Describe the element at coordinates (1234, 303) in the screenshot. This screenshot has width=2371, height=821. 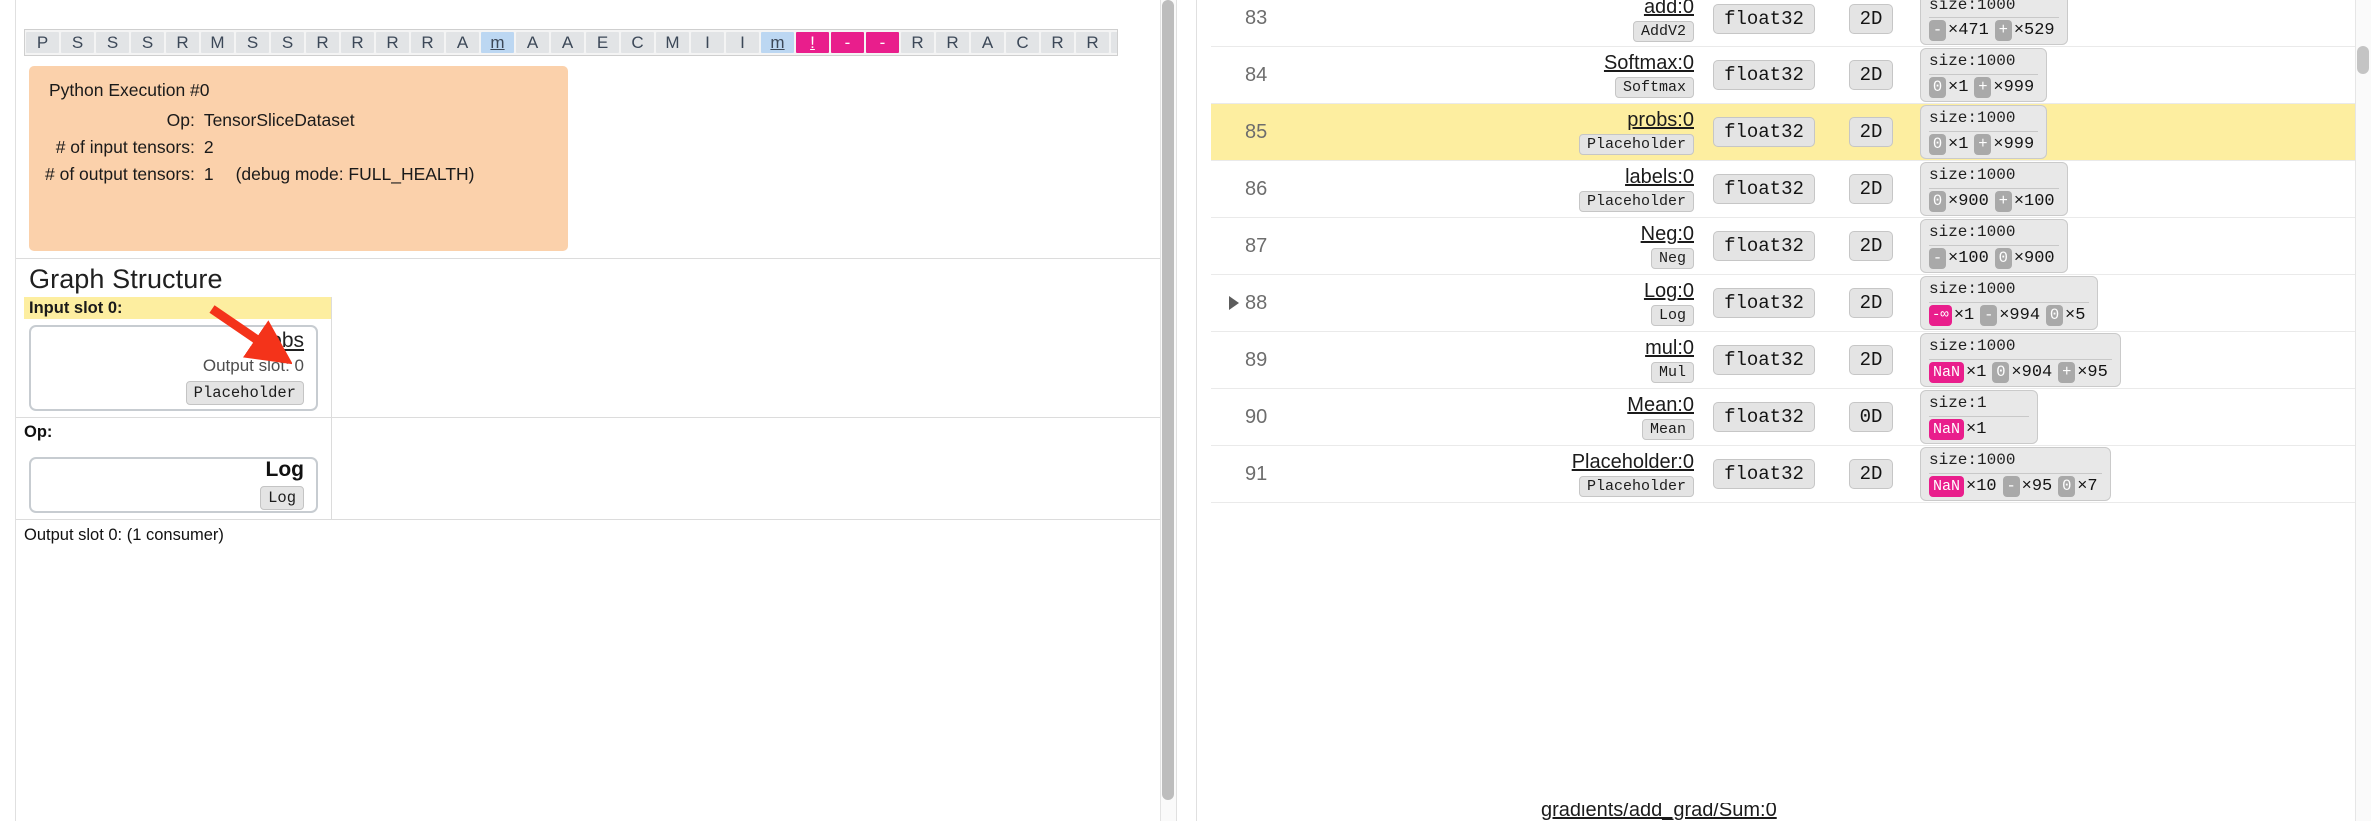
I see `expand-triangle-icon` at that location.